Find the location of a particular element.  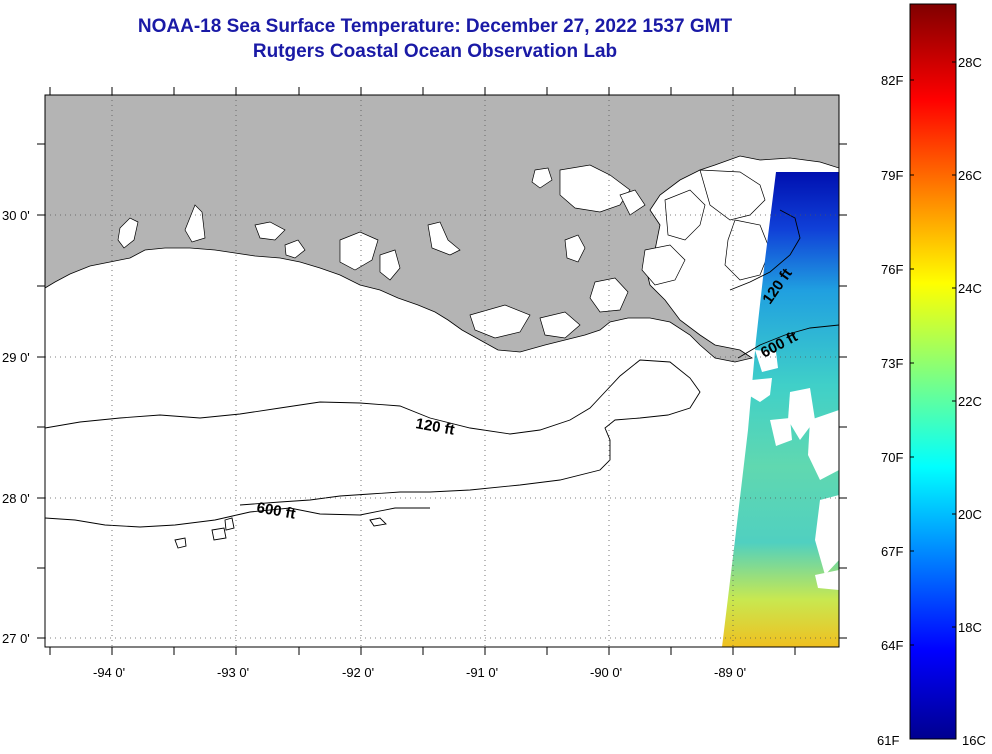

colorbar-label-c: 16C is located at coordinates (974, 740).